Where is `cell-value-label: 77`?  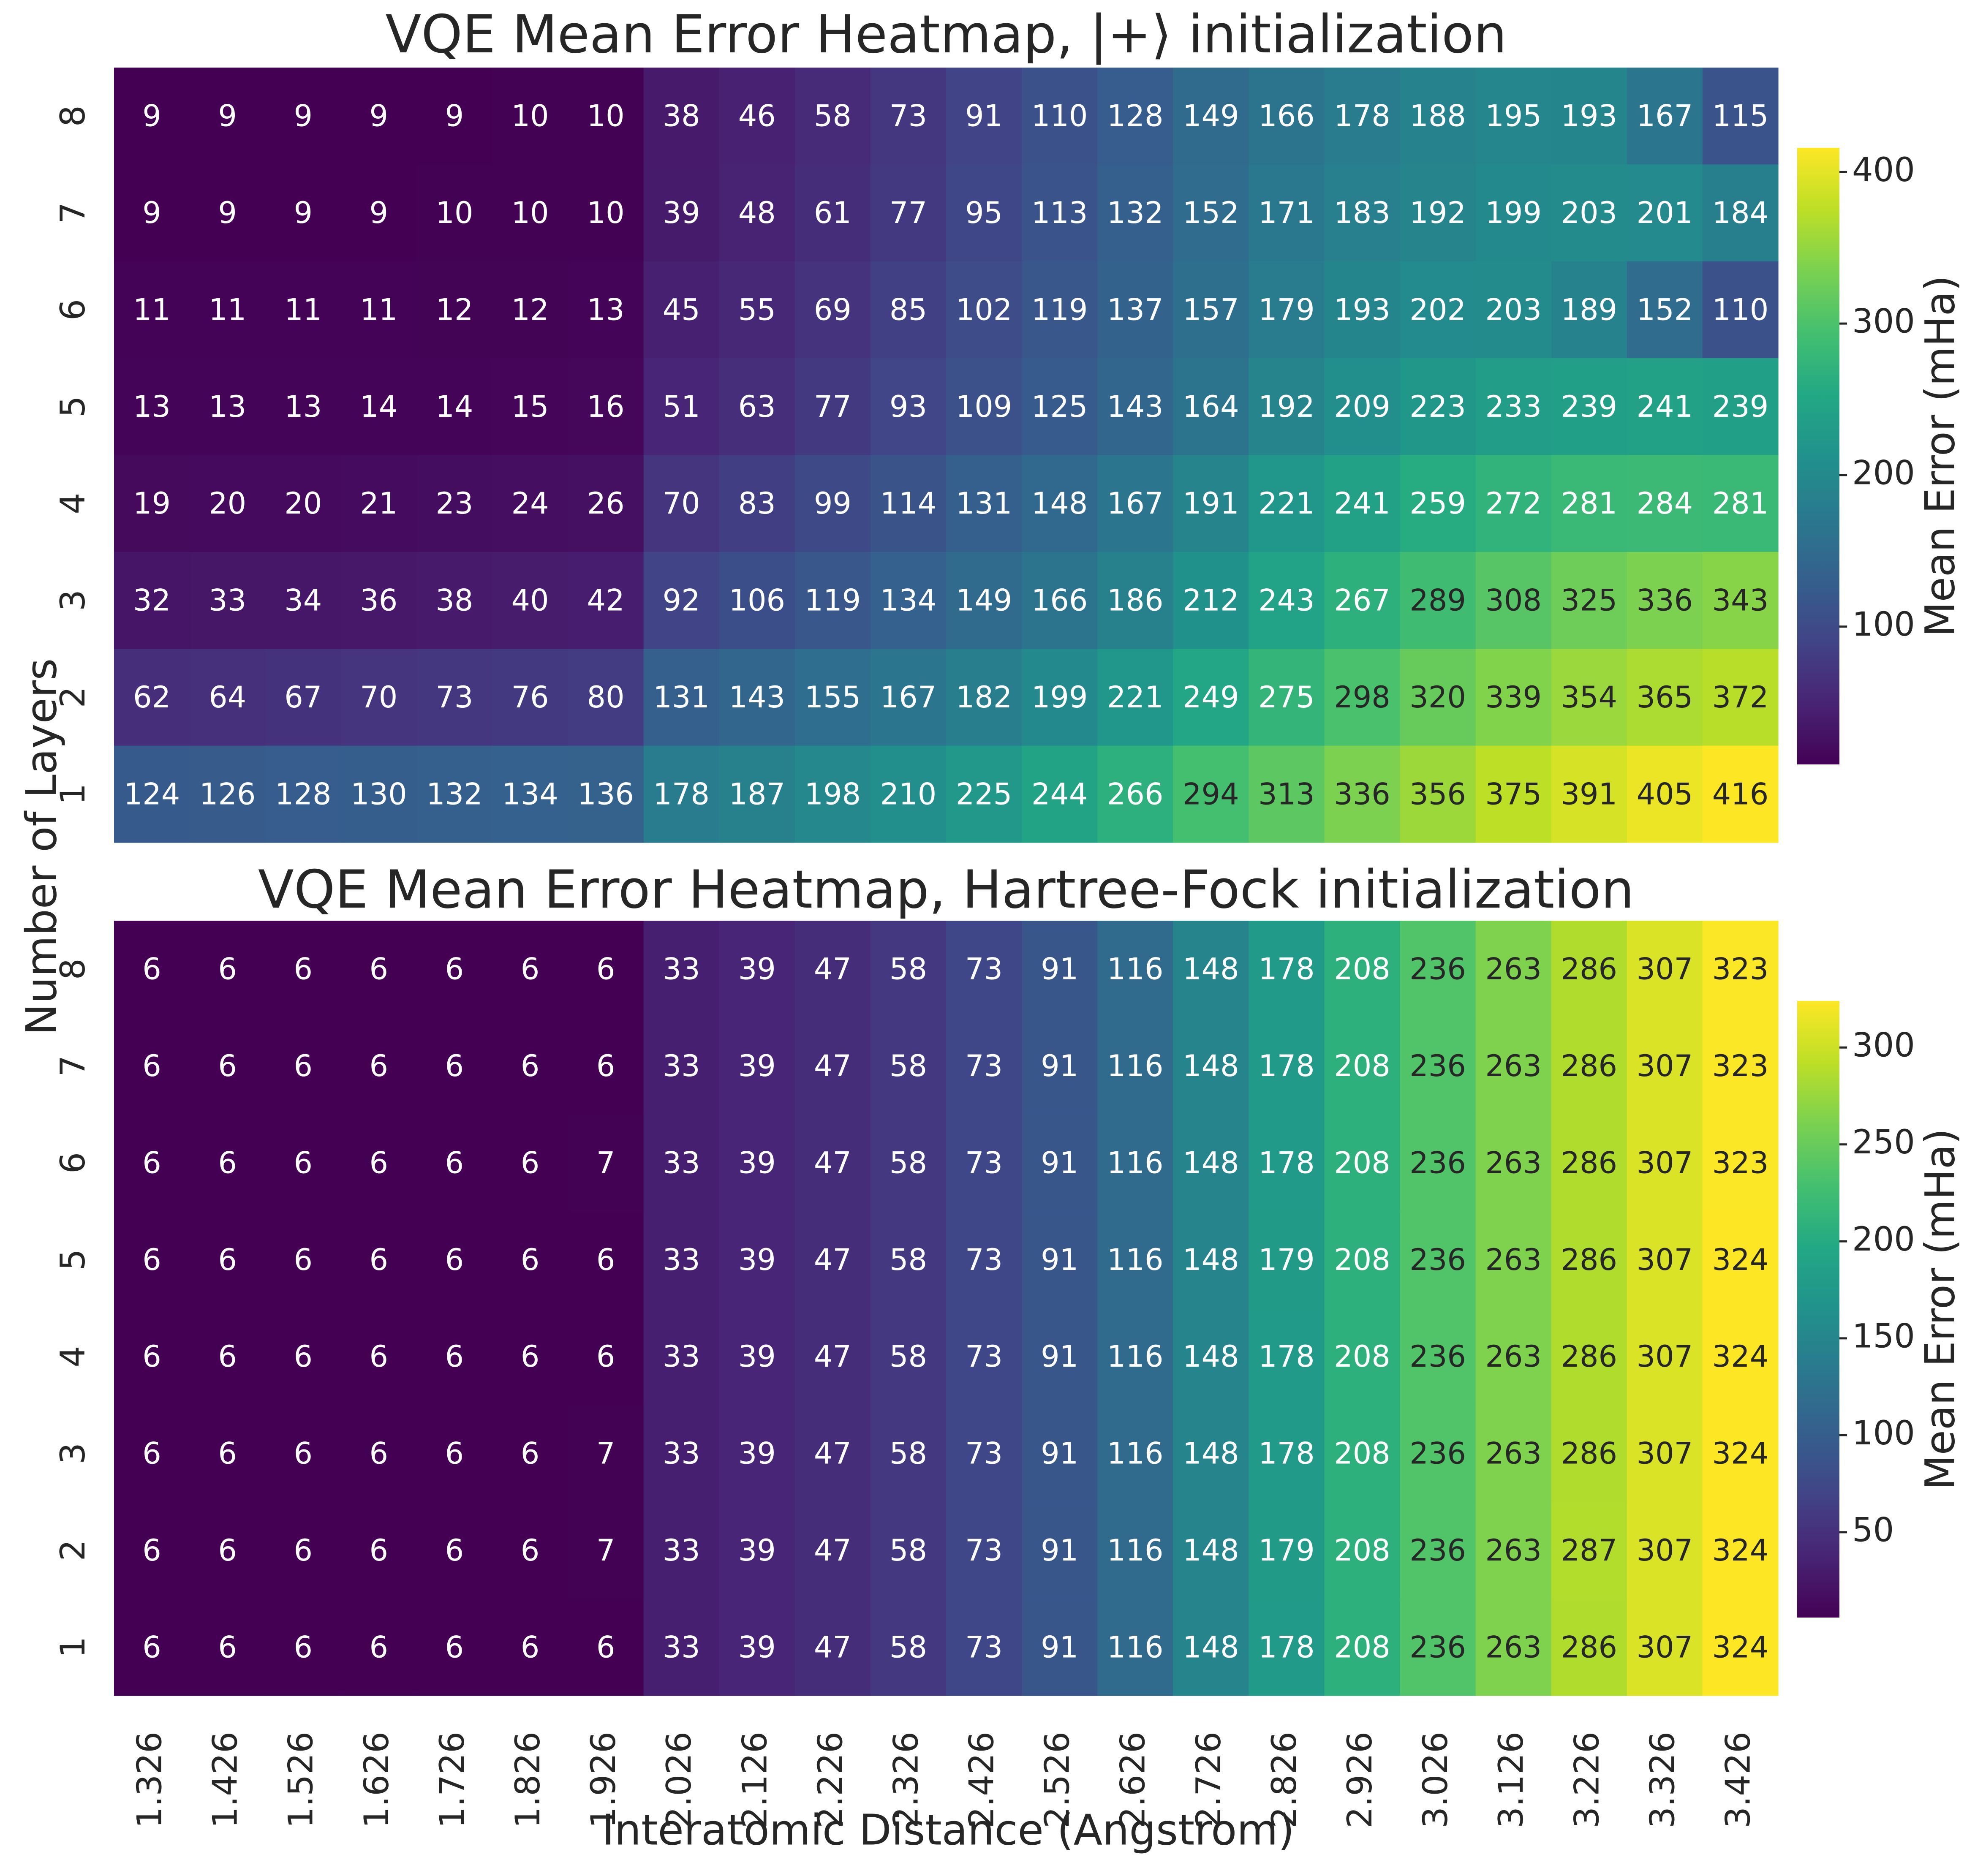
cell-value-label: 77 is located at coordinates (908, 213).